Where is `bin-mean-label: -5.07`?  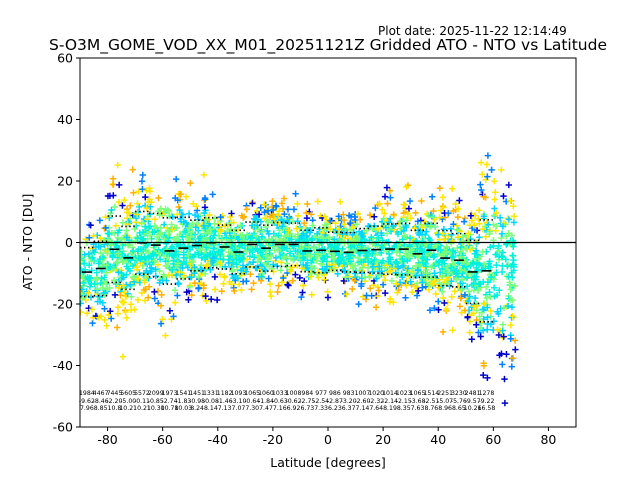 bin-mean-label: -5.07 is located at coordinates (445, 401).